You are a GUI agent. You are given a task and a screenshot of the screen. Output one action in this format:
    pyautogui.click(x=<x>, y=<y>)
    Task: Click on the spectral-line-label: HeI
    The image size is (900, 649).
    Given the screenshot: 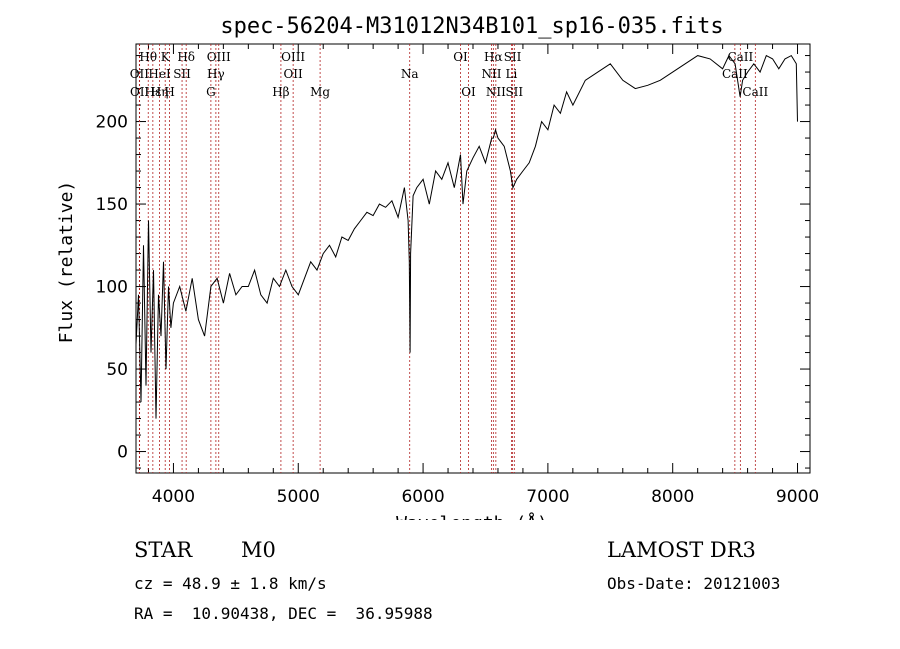 What is the action you would take?
    pyautogui.click(x=159, y=74)
    